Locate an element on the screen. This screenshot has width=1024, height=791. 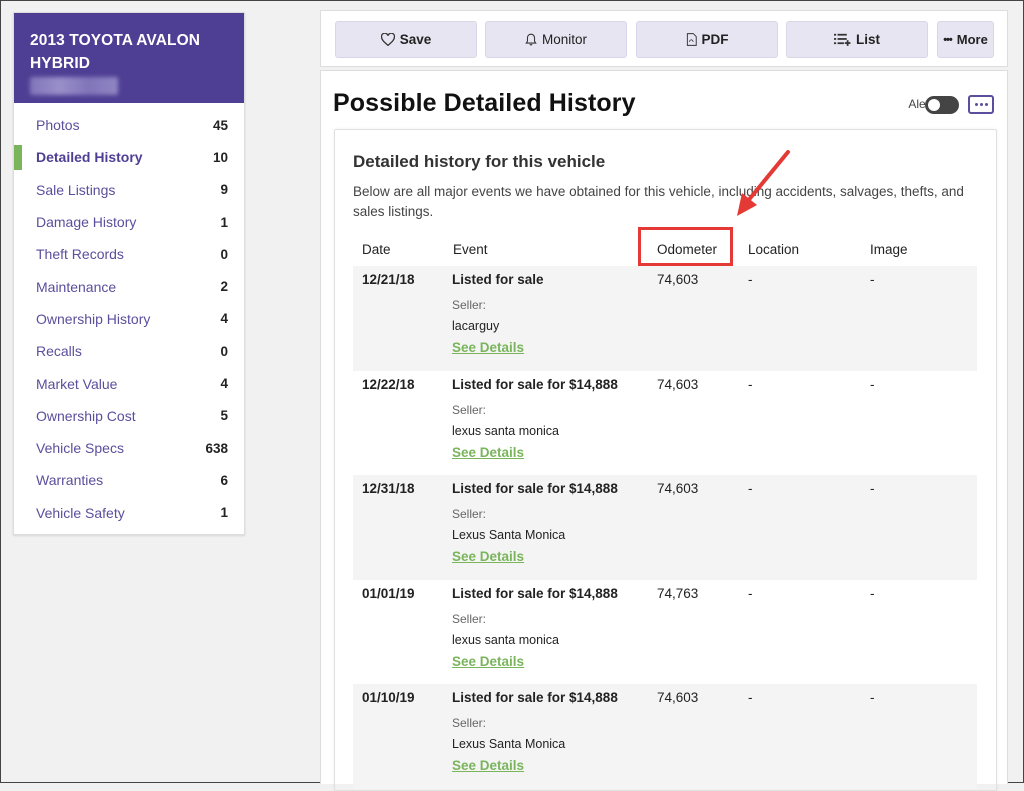
page-title: Possible Detailed History is located at coordinates (484, 103).